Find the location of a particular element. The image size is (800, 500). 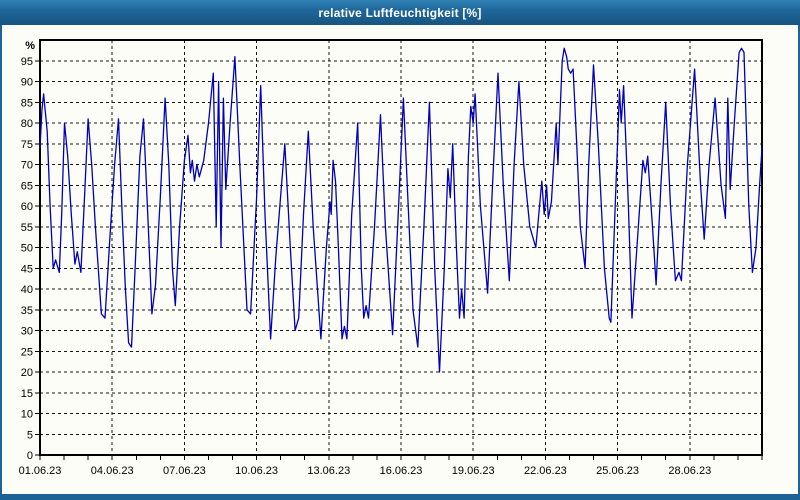

y-tick-label: 50 is located at coordinates (27, 249).